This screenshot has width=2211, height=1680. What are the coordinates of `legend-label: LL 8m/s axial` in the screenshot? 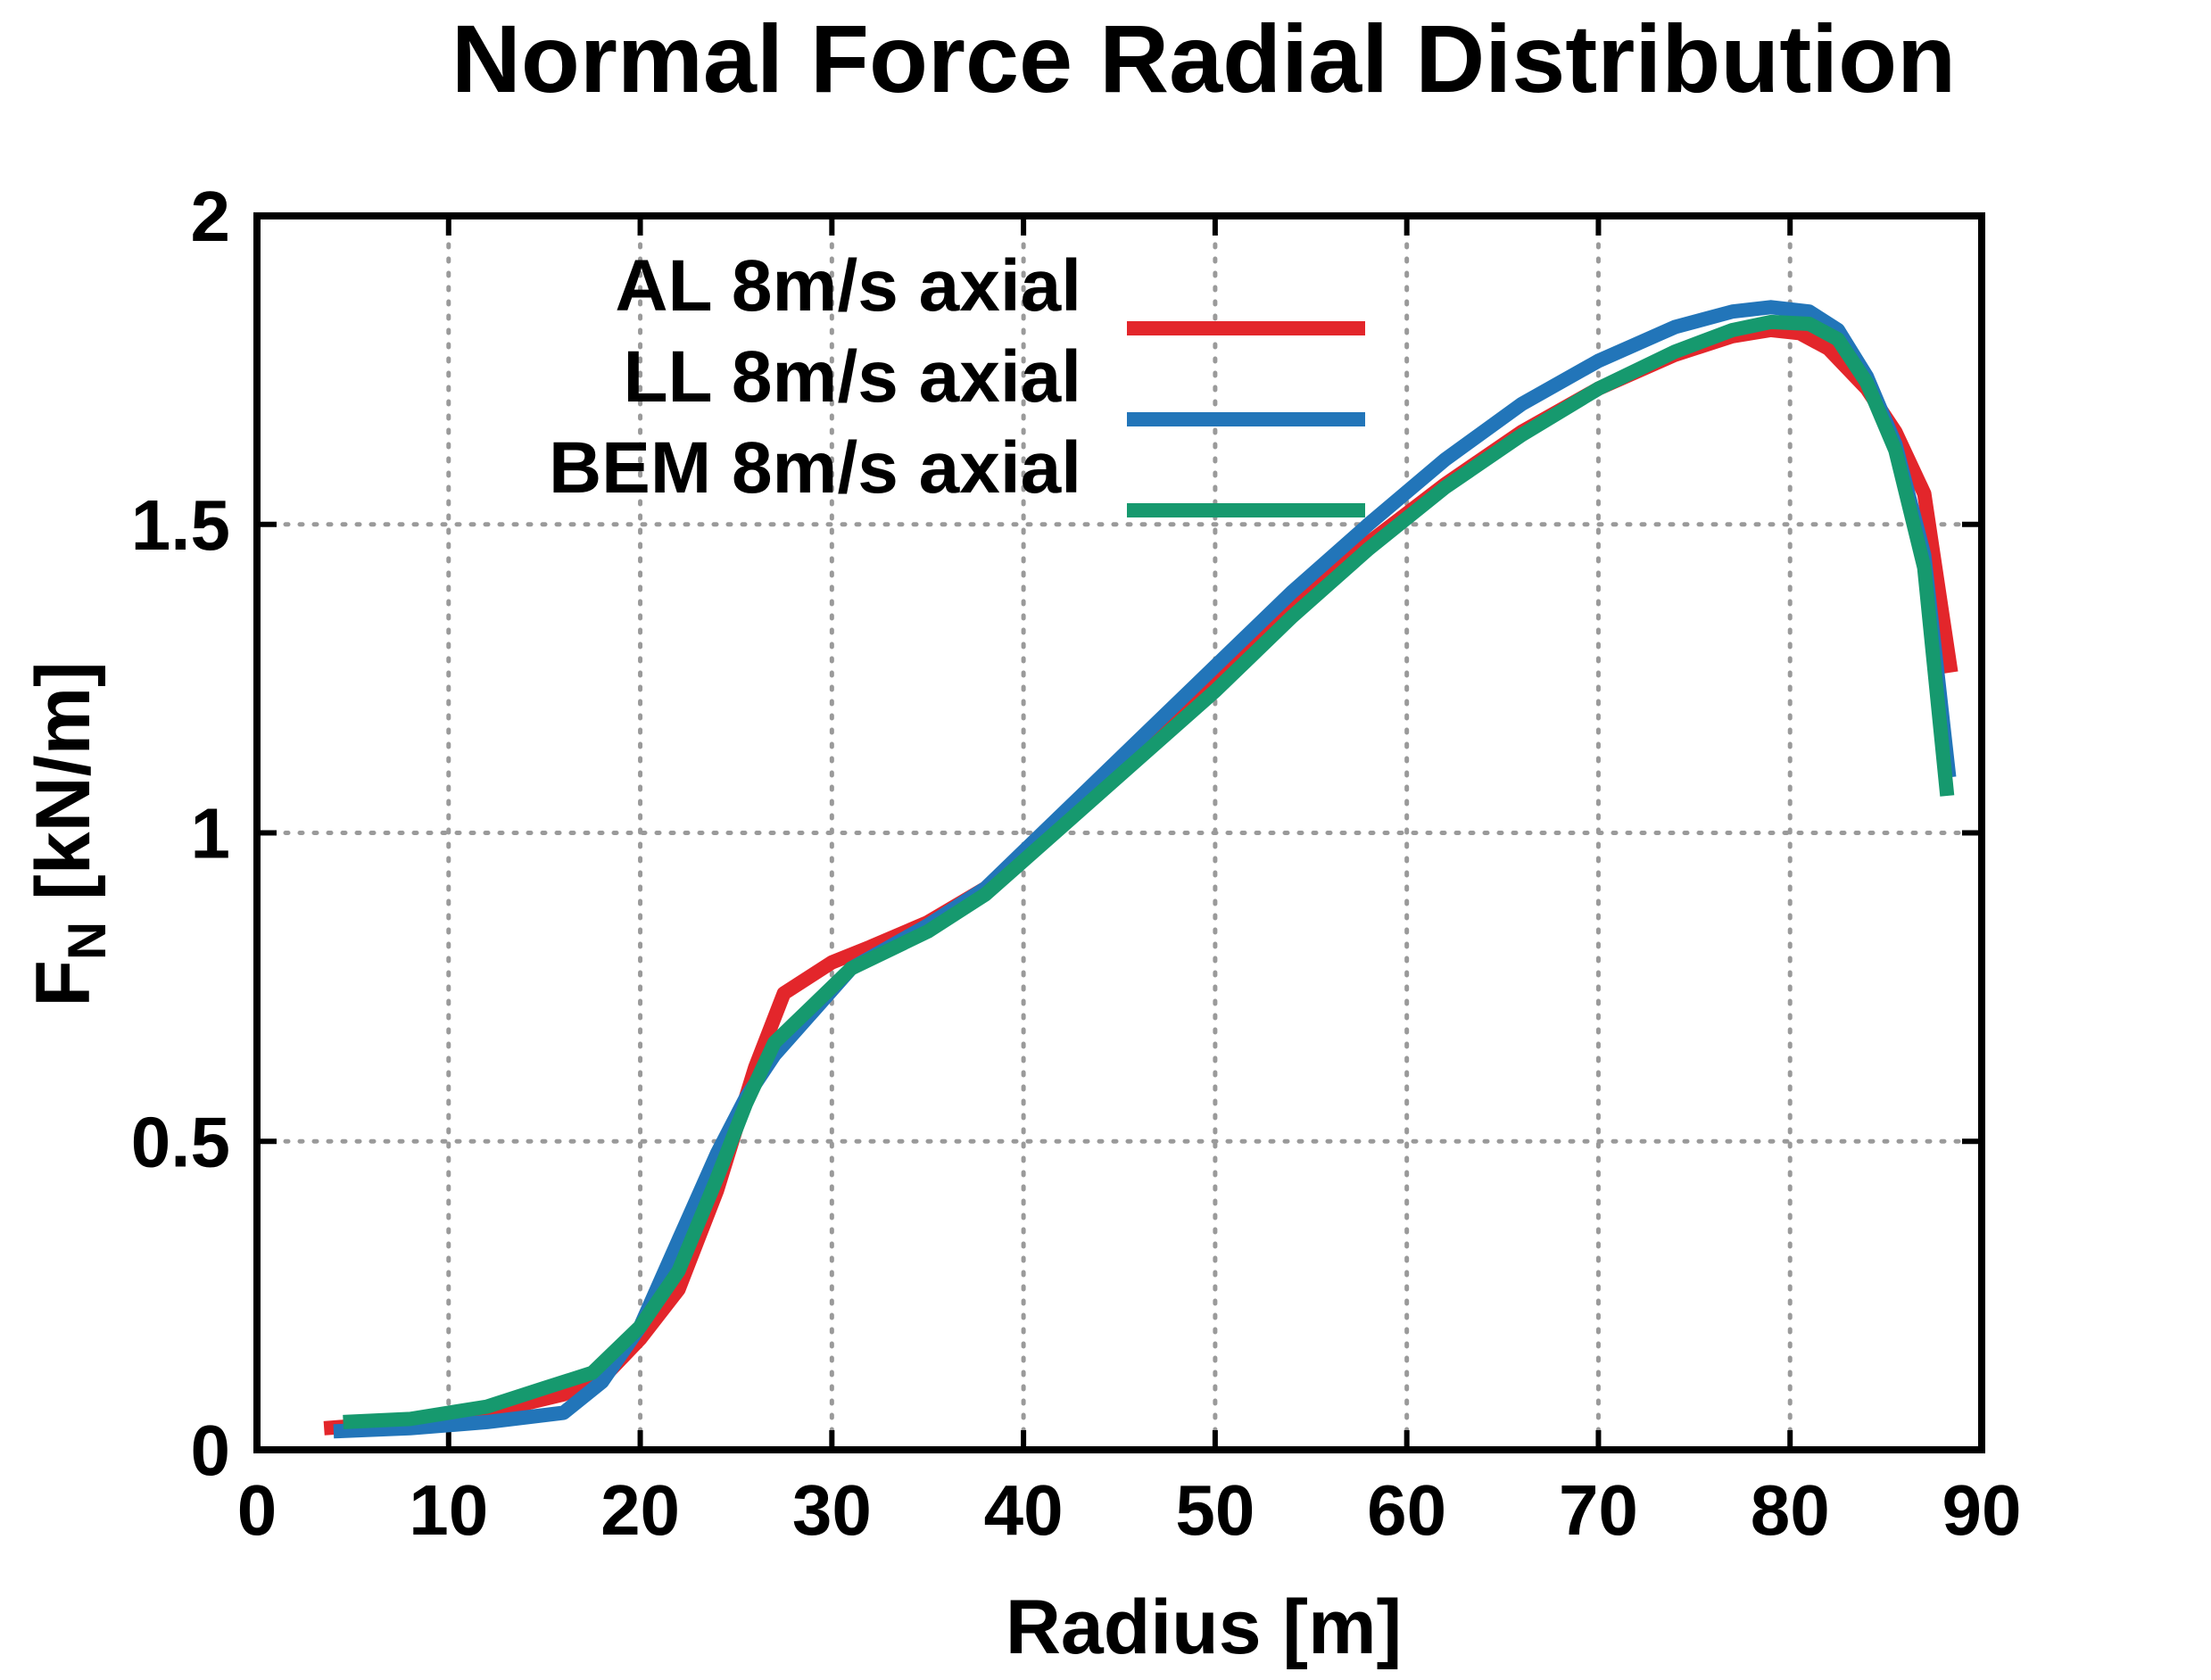 It's located at (852, 377).